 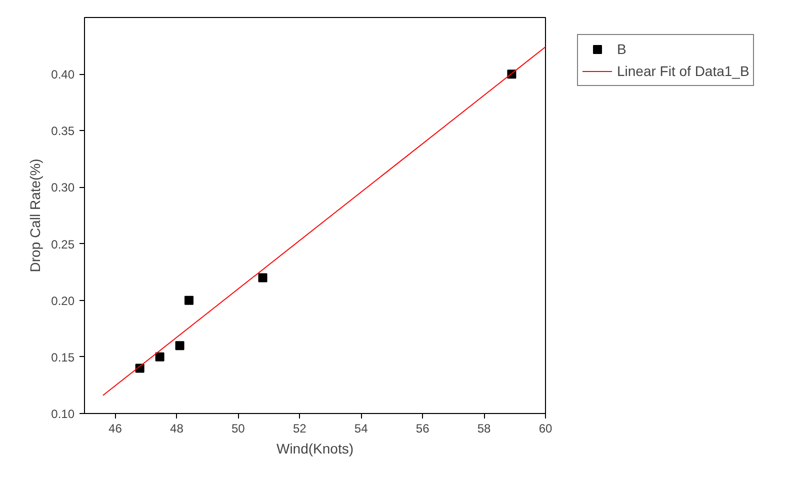 I want to click on x-tick-label: 60, so click(x=545, y=429).